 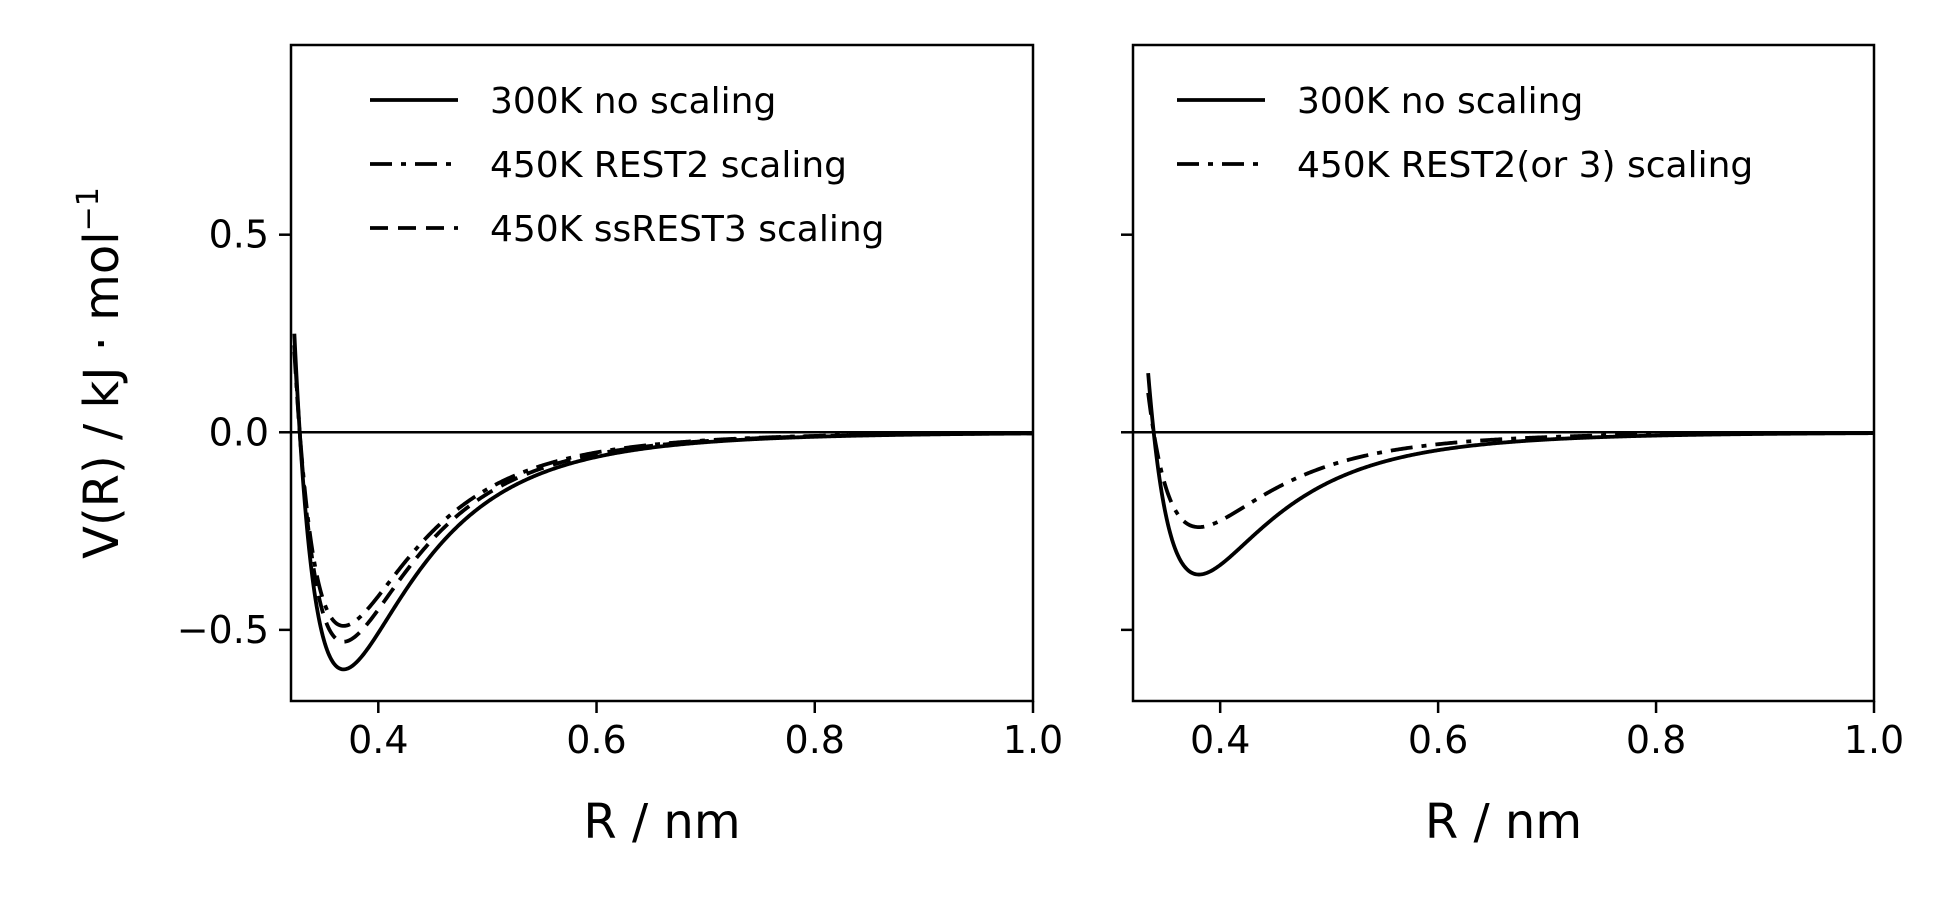 What do you see at coordinates (239, 235) in the screenshot?
I see `y-tick-label: 0.5` at bounding box center [239, 235].